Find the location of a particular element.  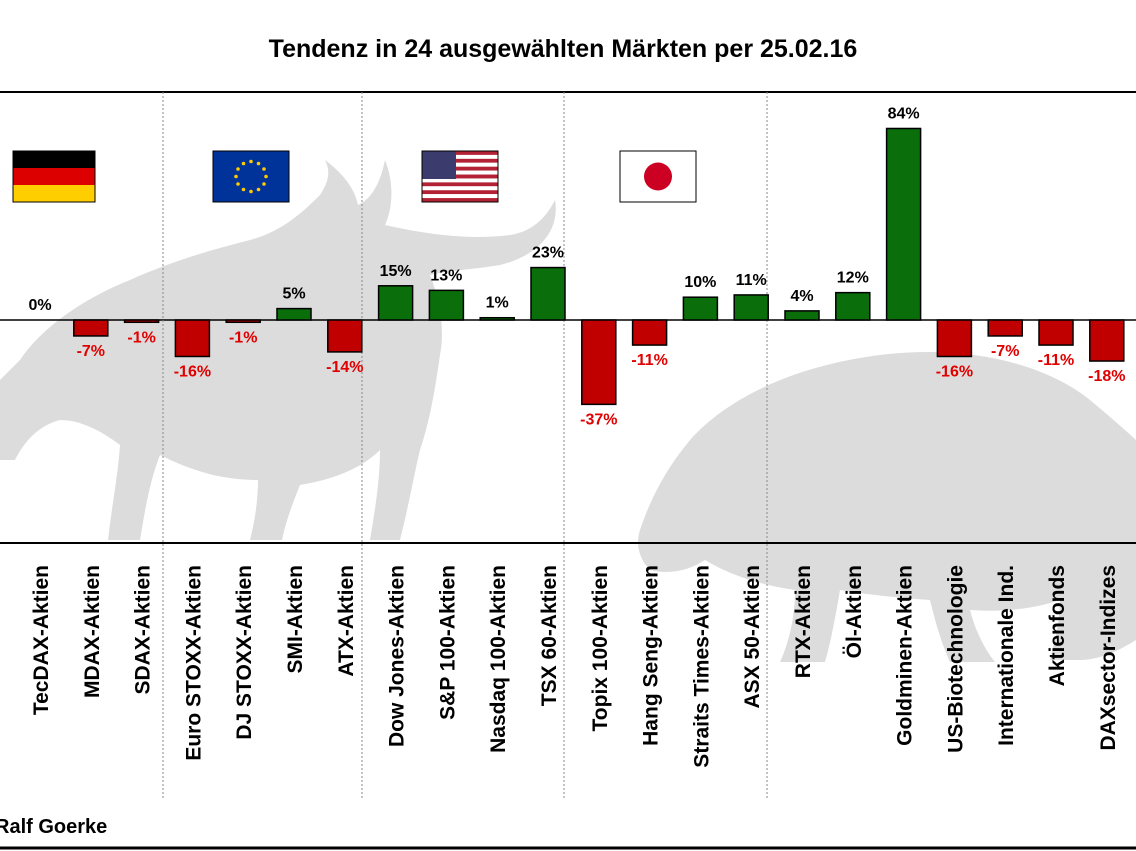

value-label: 84% is located at coordinates (904, 113).